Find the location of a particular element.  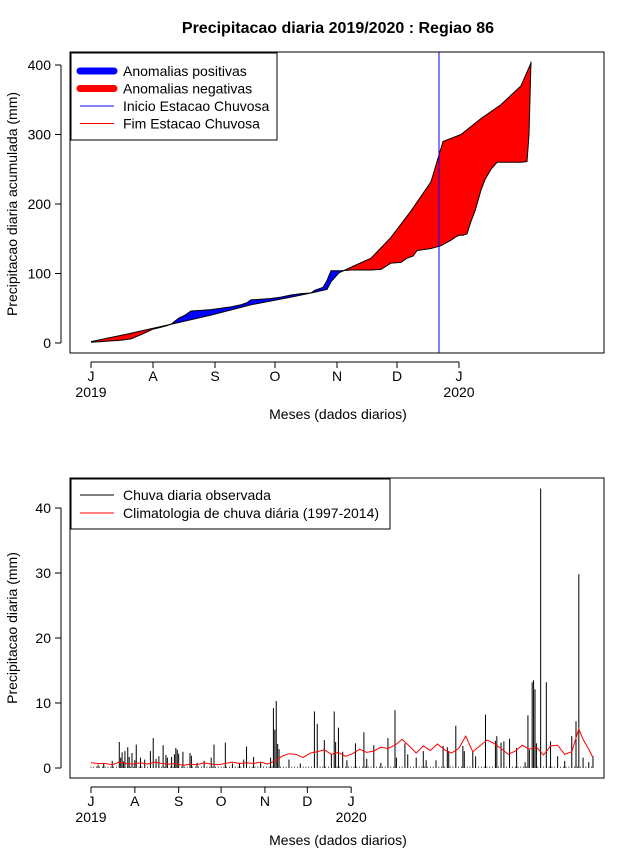

bottom-x-tick-label: O is located at coordinates (221, 801).